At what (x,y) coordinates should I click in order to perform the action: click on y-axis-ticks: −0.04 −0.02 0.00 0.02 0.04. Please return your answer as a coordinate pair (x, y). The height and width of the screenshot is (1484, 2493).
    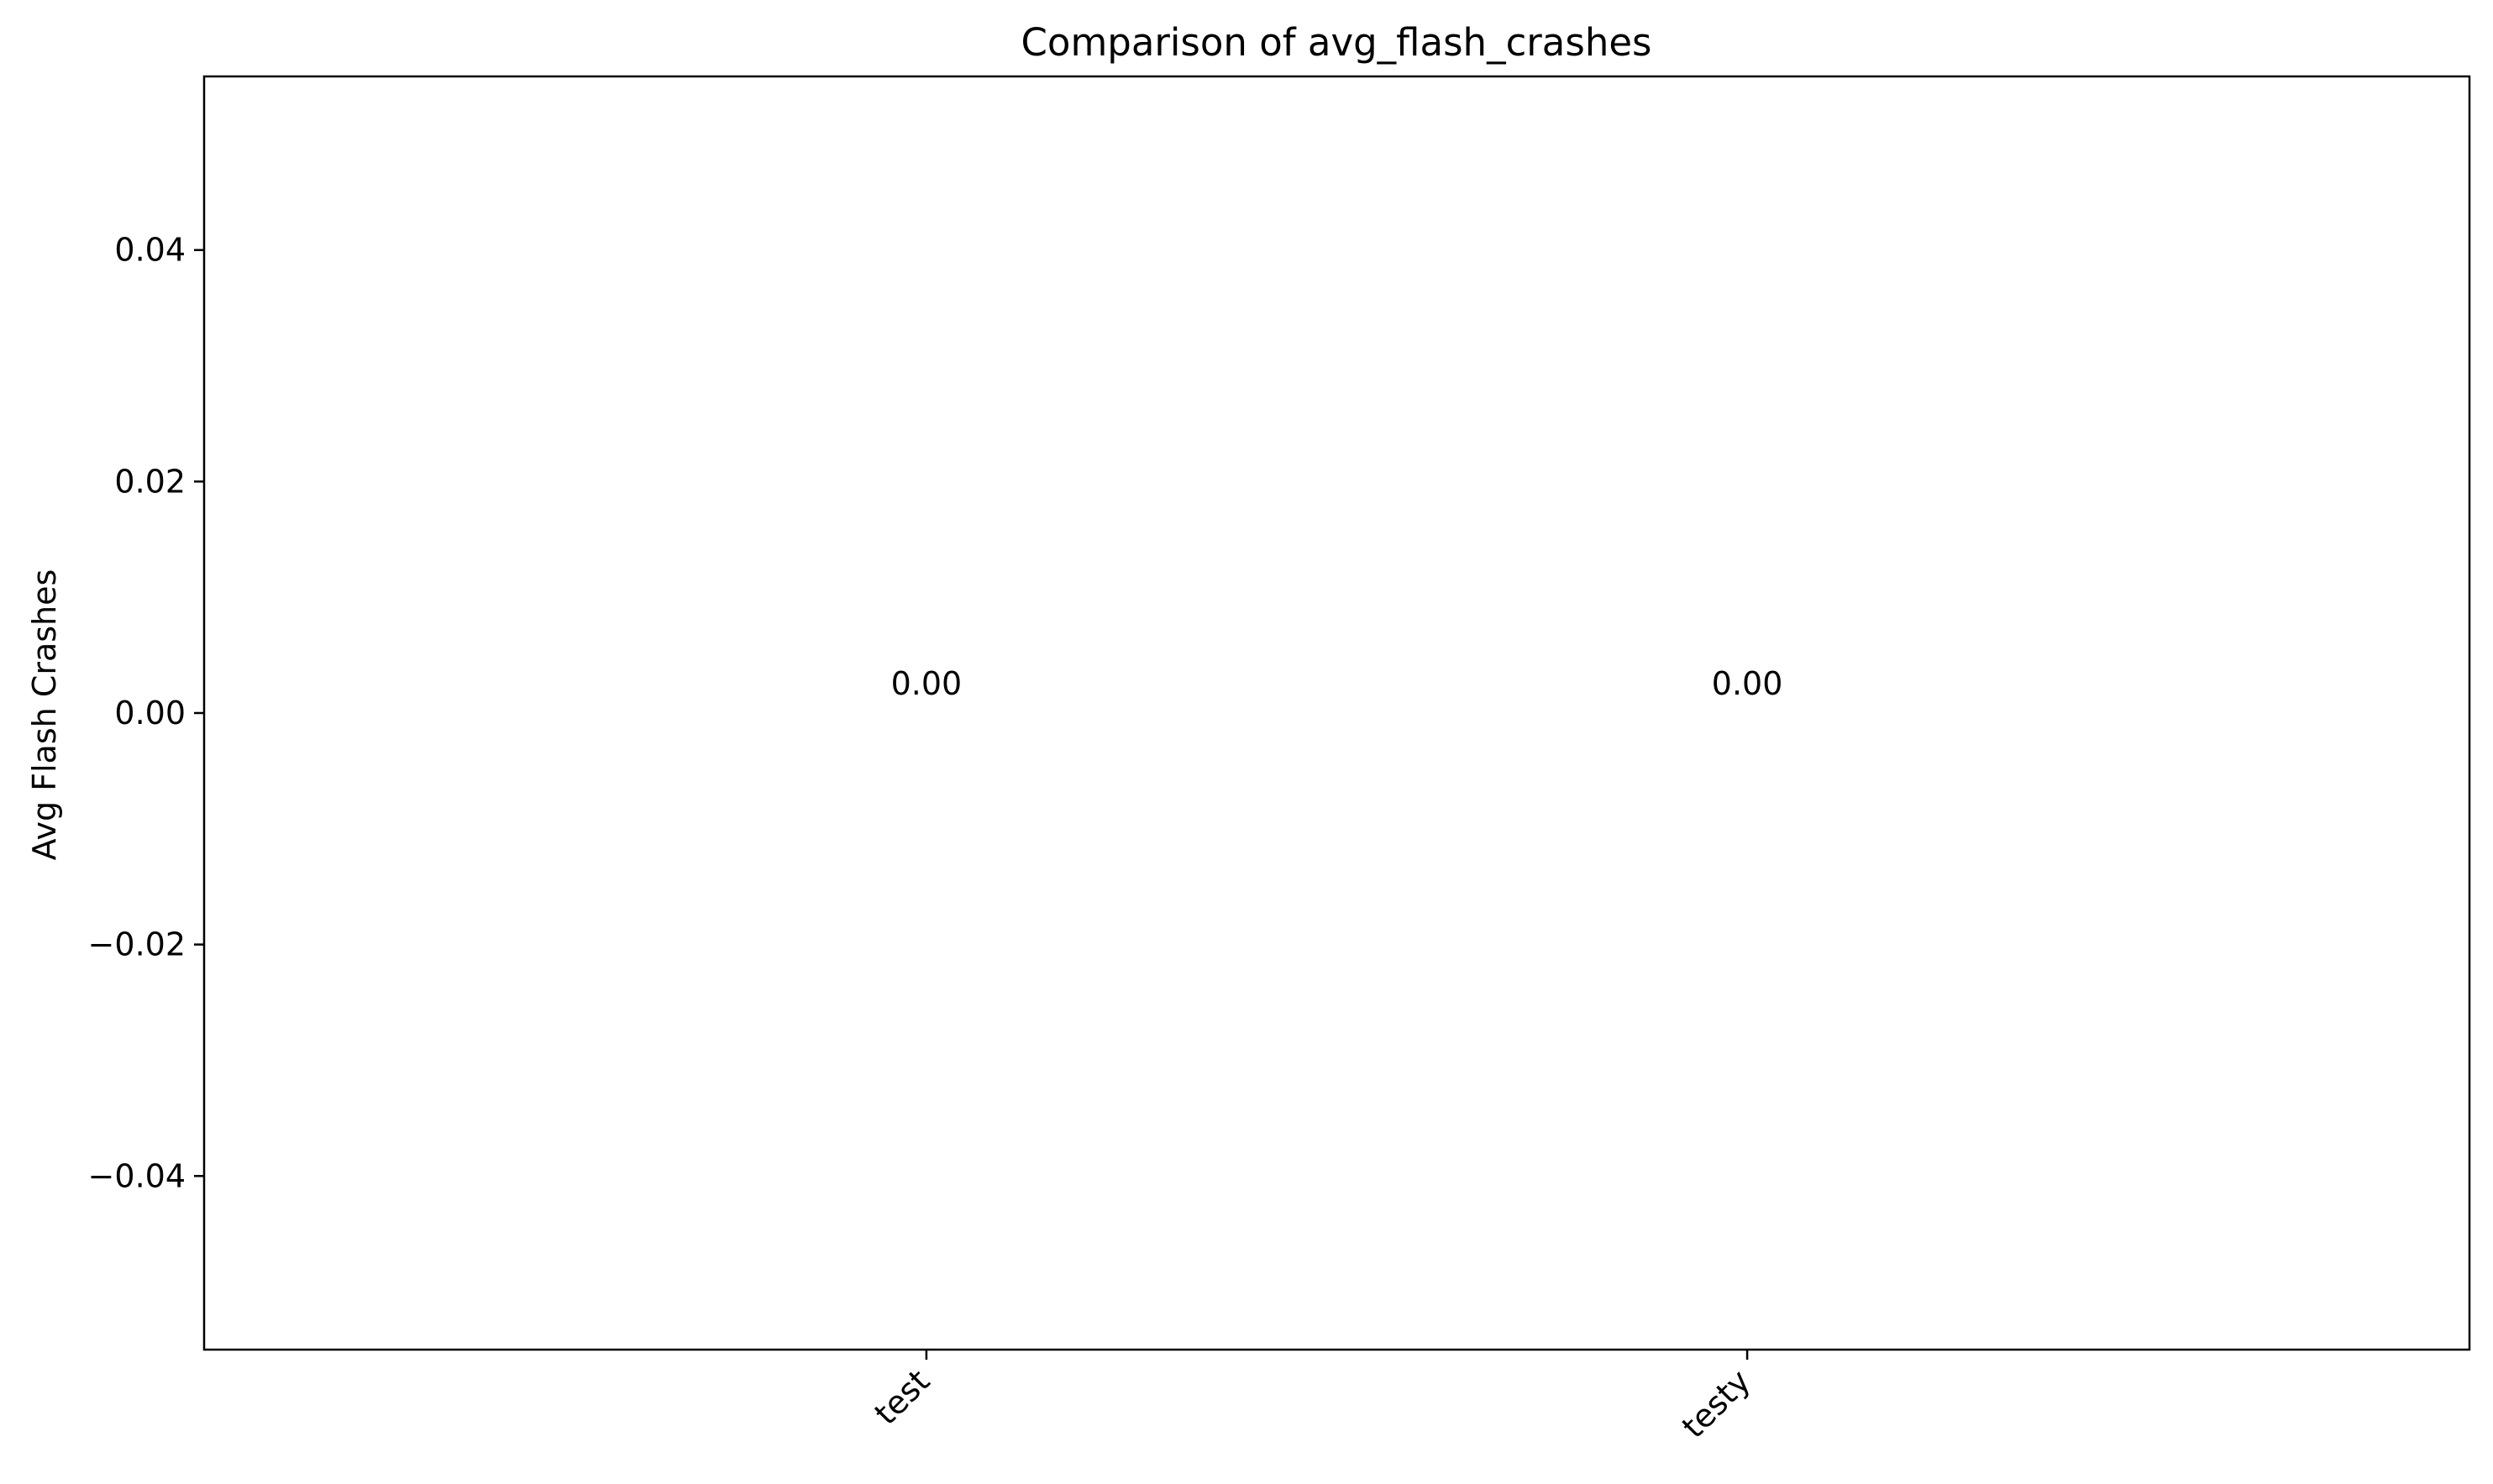
    Looking at the image, I should click on (146, 713).